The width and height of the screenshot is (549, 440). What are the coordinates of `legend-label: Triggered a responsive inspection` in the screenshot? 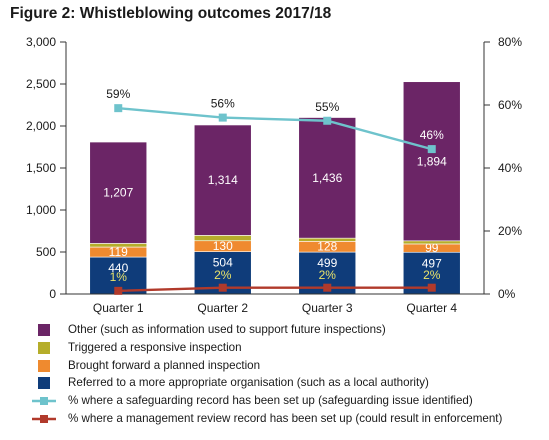 It's located at (155, 347).